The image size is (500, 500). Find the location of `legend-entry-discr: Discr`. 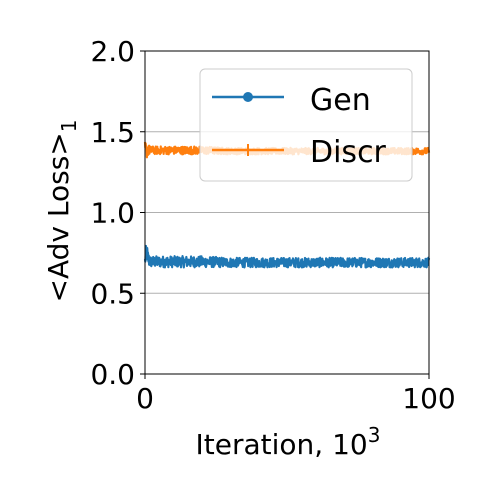

legend-entry-discr: Discr is located at coordinates (299, 152).